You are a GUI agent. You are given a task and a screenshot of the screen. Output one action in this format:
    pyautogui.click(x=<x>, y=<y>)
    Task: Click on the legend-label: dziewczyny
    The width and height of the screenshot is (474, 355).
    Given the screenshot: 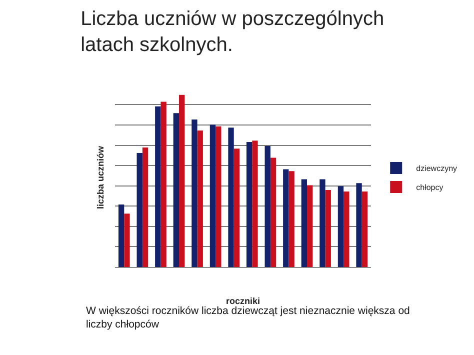 What is the action you would take?
    pyautogui.click(x=437, y=169)
    